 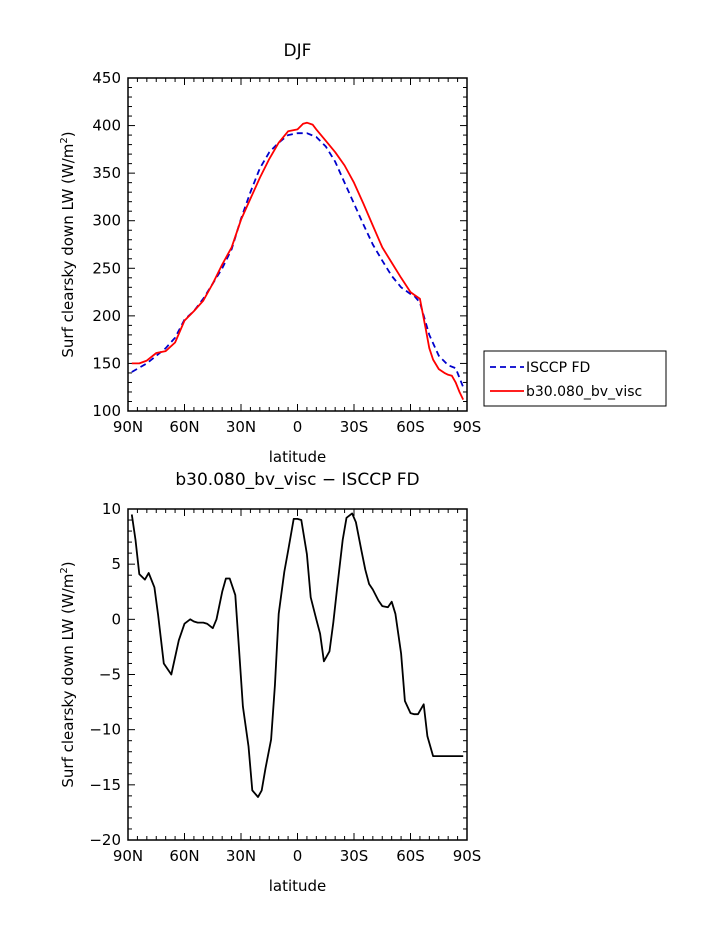 I want to click on series-line-difference, so click(x=297, y=655).